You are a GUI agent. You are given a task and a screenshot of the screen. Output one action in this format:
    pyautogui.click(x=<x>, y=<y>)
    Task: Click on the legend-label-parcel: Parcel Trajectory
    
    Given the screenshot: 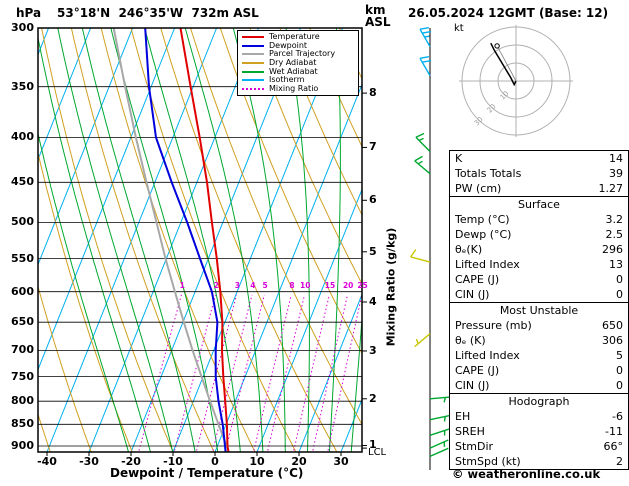 What is the action you would take?
    pyautogui.click(x=302, y=54)
    